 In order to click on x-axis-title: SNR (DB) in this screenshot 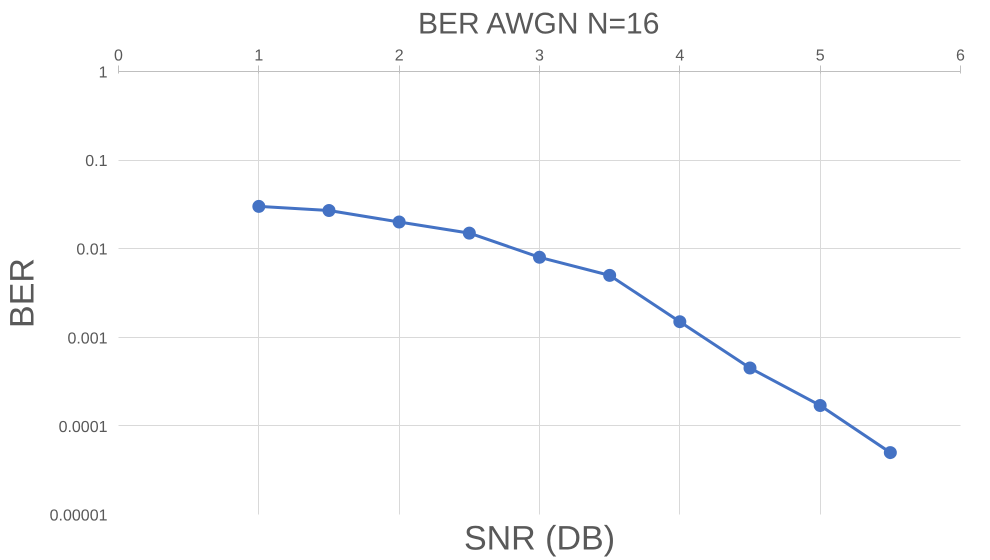, I will do `click(540, 539)`.